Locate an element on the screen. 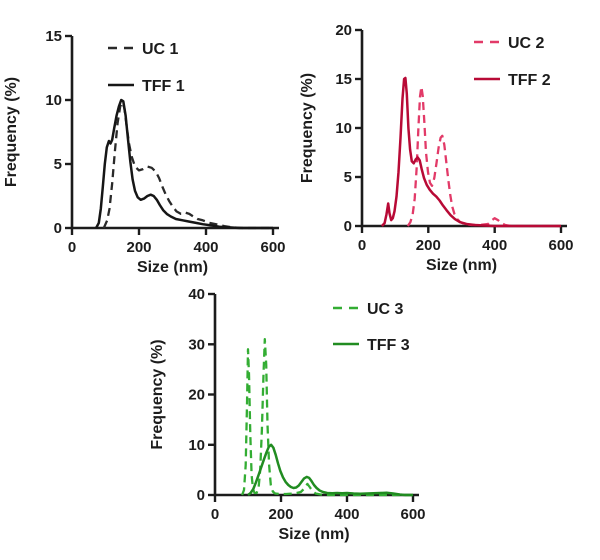  legend-item-tff-2: TFF 2 is located at coordinates (512, 80).